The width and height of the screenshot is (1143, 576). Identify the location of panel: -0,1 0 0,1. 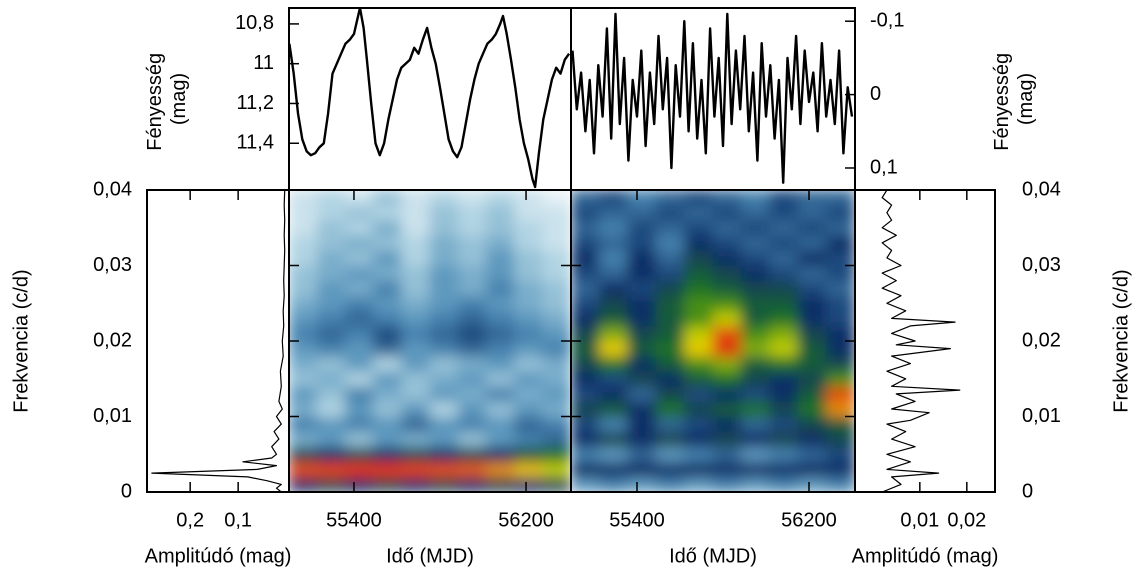
(737, 99).